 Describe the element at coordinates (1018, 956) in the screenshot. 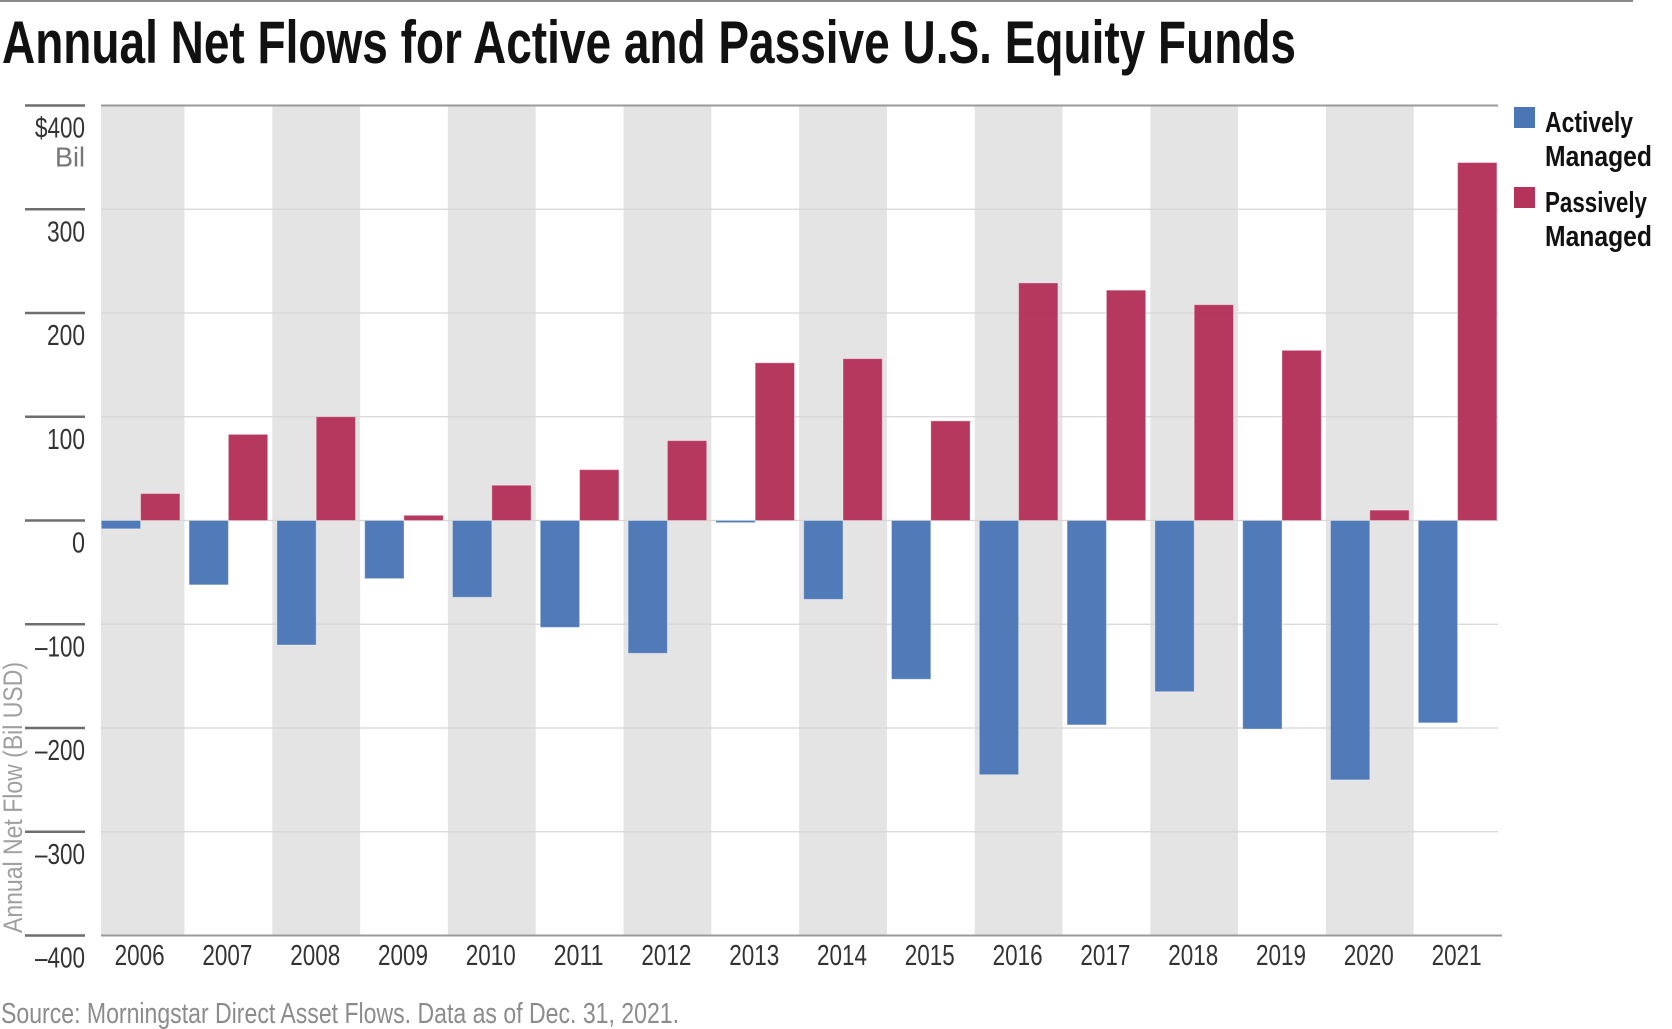

I see `x-tick-label: 2016` at that location.